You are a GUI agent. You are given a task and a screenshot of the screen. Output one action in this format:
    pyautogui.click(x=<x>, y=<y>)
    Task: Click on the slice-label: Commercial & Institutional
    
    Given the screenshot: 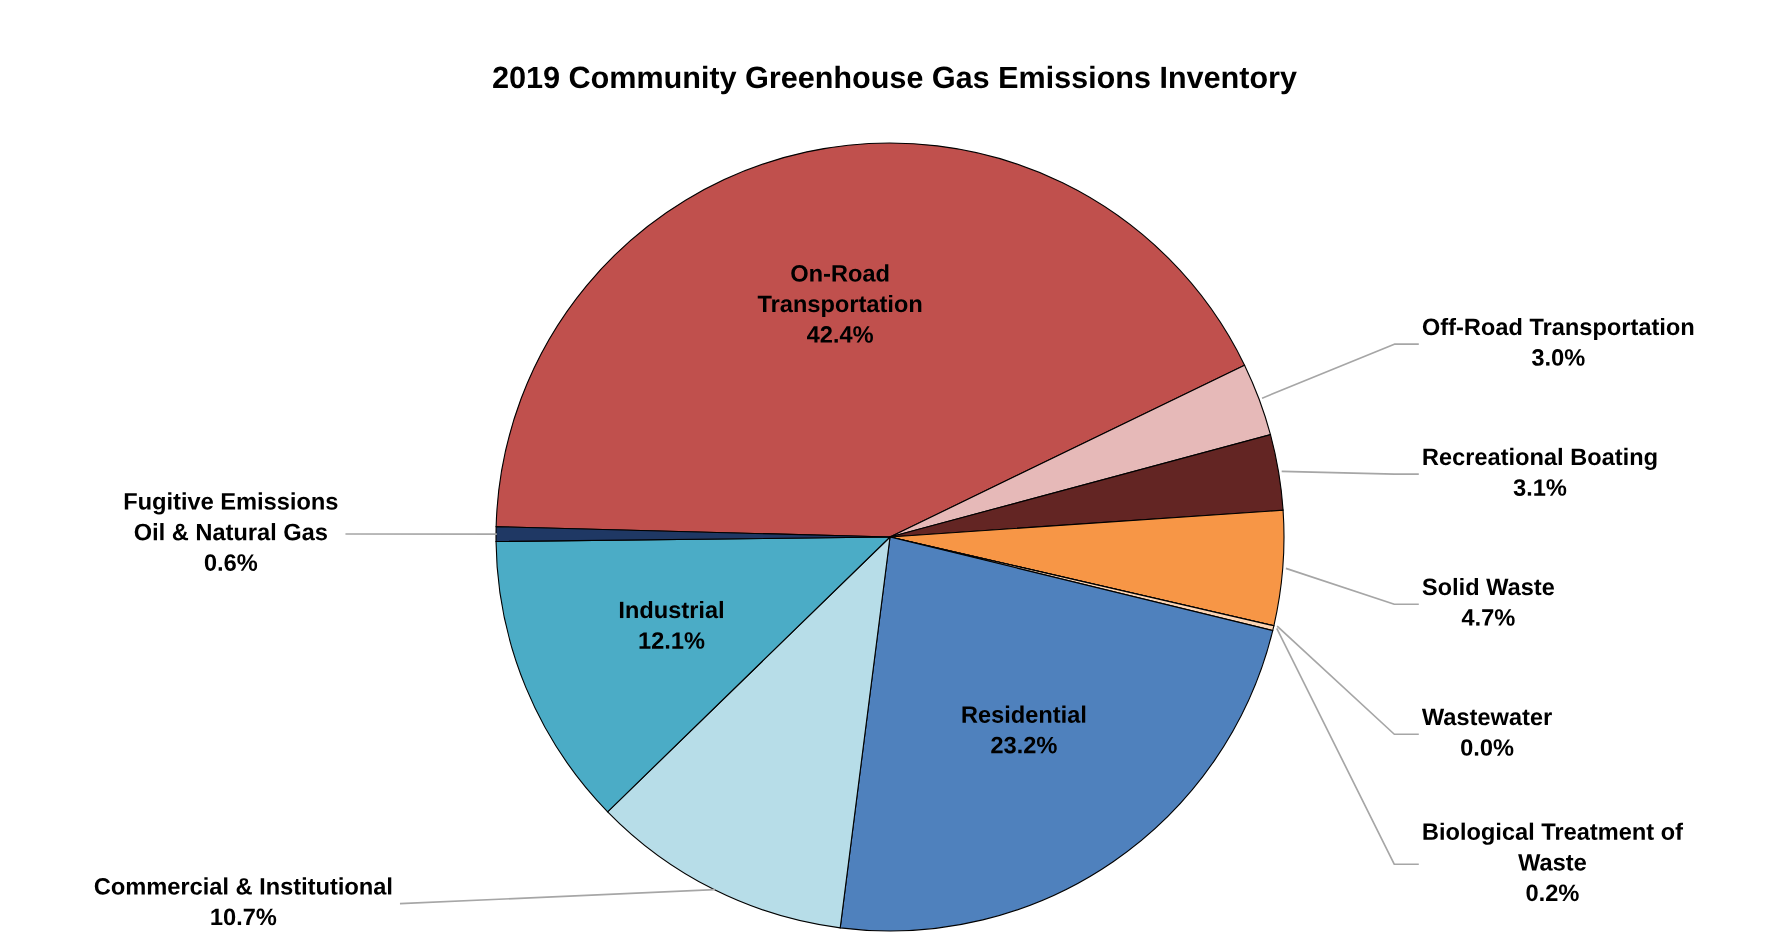 What is the action you would take?
    pyautogui.click(x=243, y=886)
    